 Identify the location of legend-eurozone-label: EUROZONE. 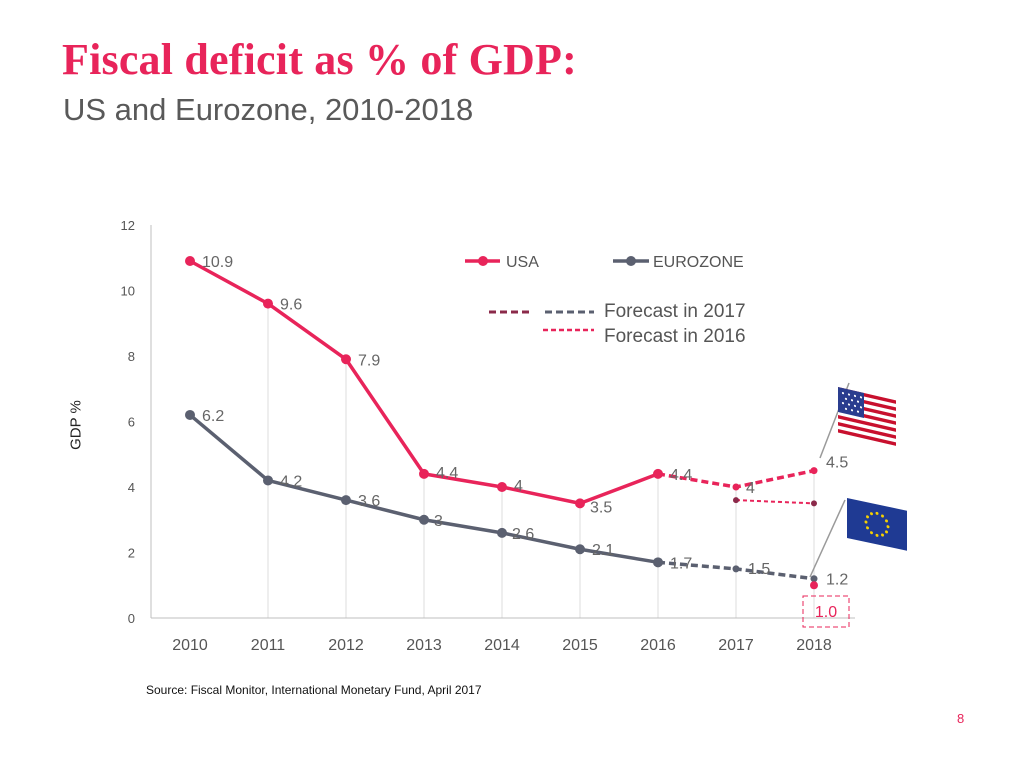
(698, 262).